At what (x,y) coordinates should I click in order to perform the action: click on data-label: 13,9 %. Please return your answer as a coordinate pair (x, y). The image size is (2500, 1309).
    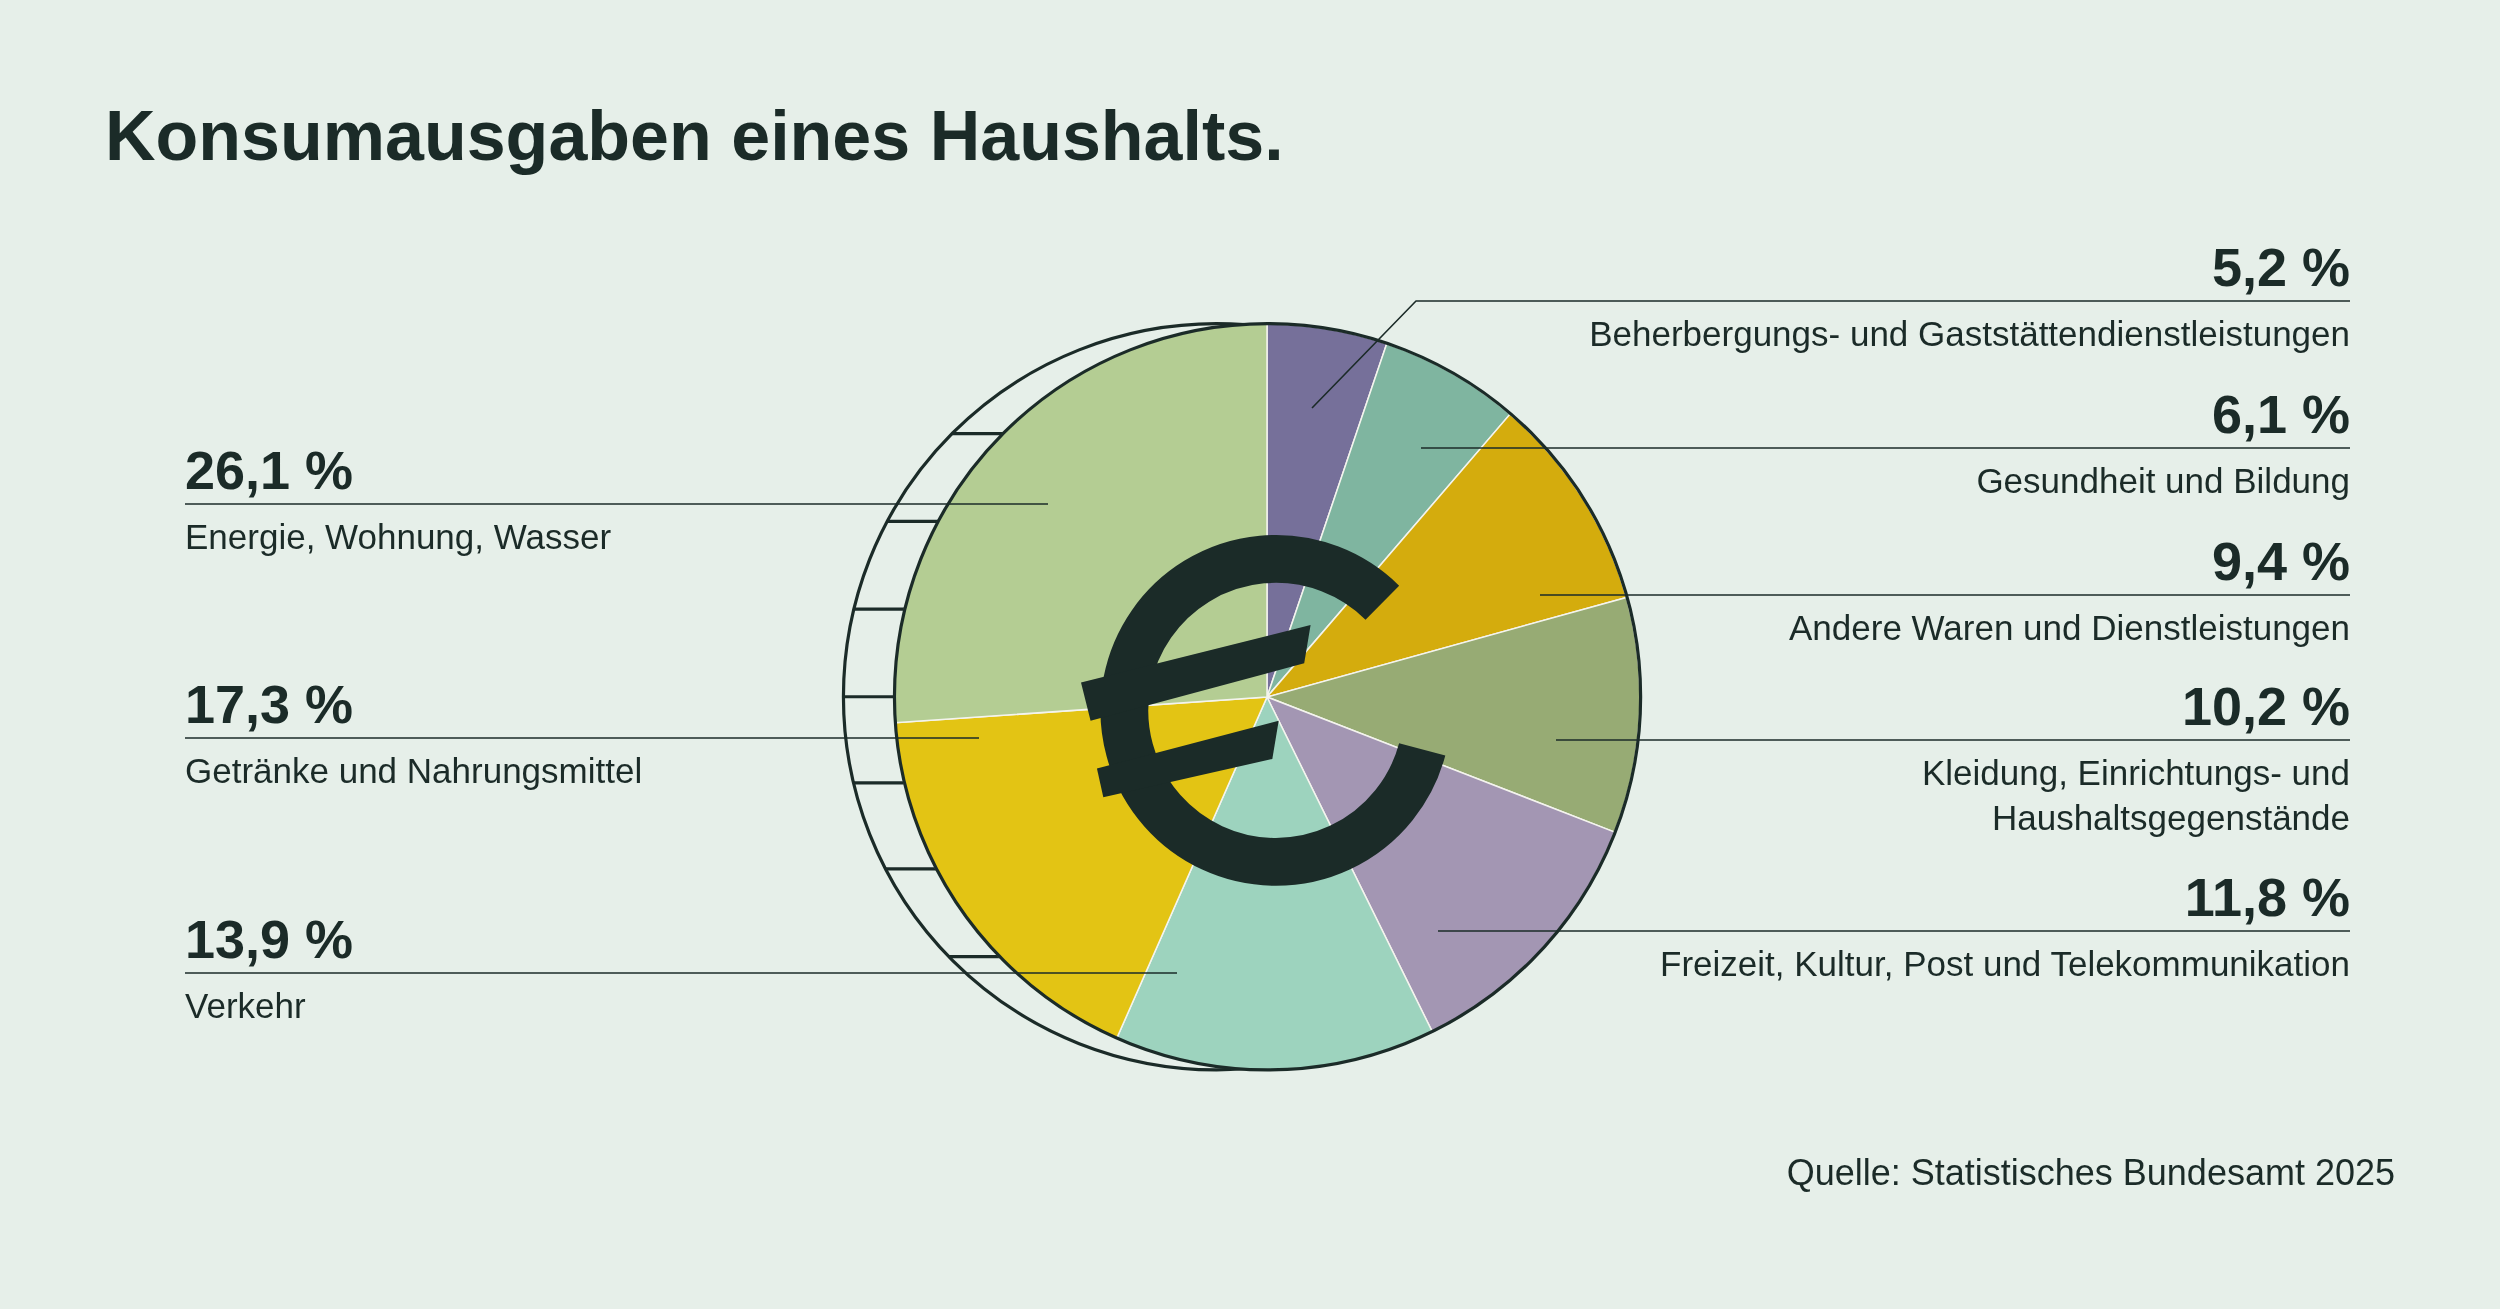
    Looking at the image, I should click on (269, 939).